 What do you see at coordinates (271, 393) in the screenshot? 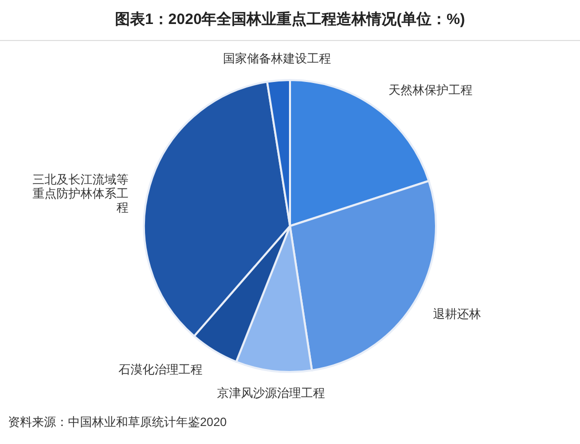
I see `slice-label: 京津风沙源治理工程` at bounding box center [271, 393].